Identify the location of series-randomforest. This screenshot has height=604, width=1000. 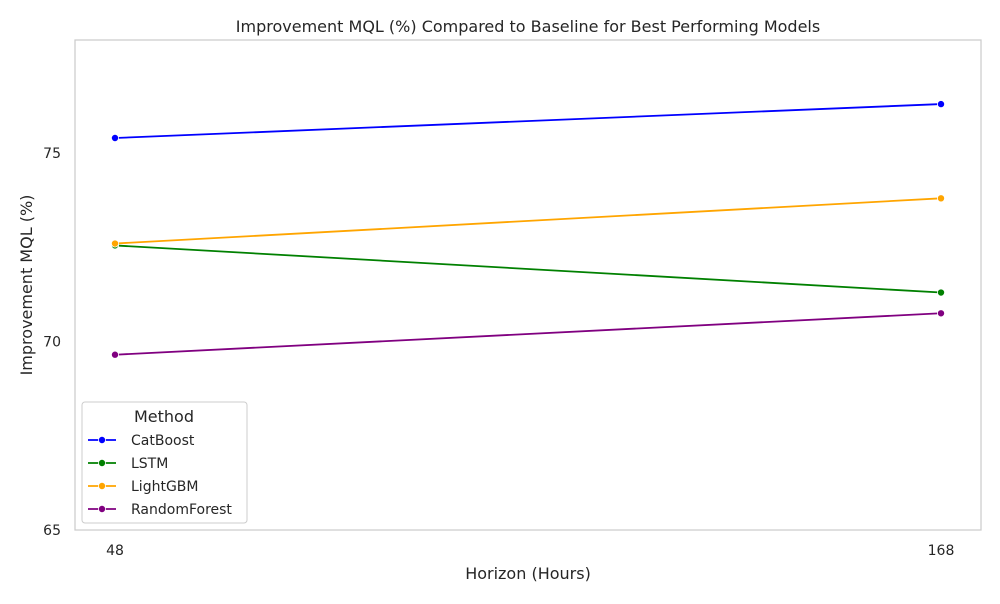
(528, 334).